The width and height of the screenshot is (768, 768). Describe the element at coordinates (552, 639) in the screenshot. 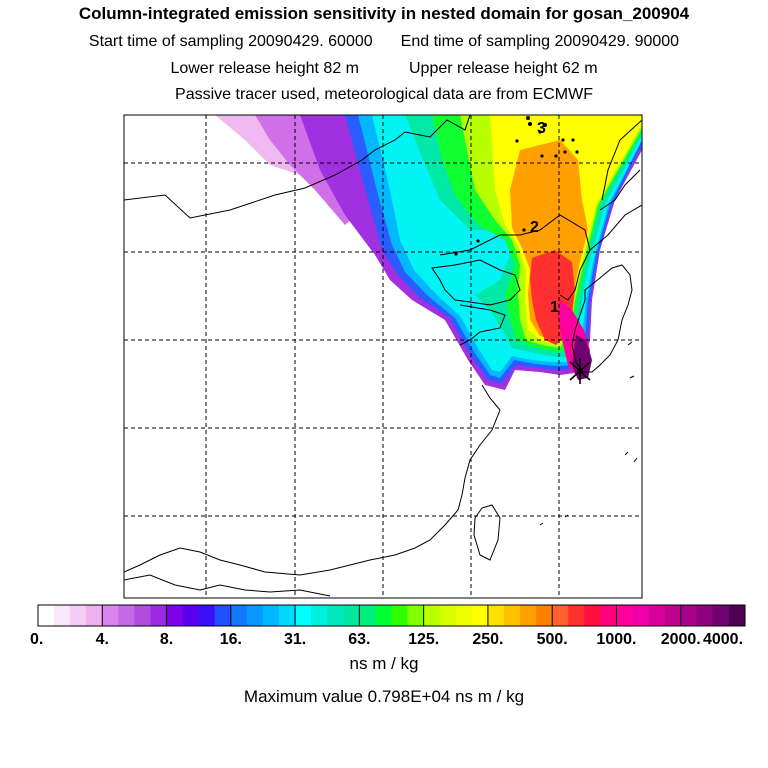

I see `colorbar-tick-label: 500.` at that location.